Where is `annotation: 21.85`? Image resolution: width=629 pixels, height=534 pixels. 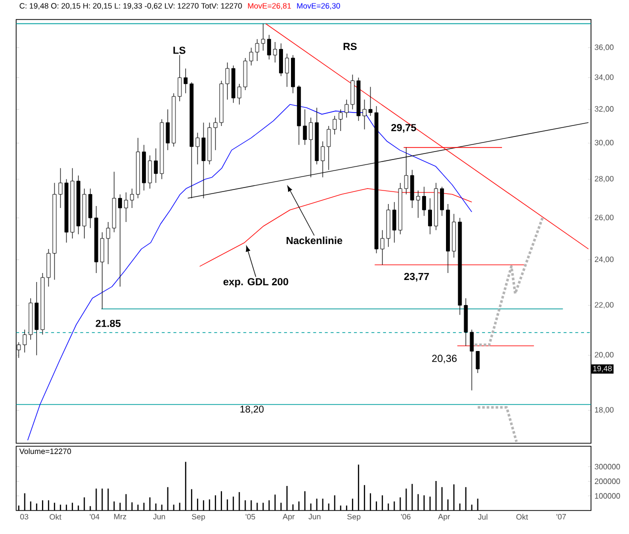
annotation: 21.85 is located at coordinates (108, 324).